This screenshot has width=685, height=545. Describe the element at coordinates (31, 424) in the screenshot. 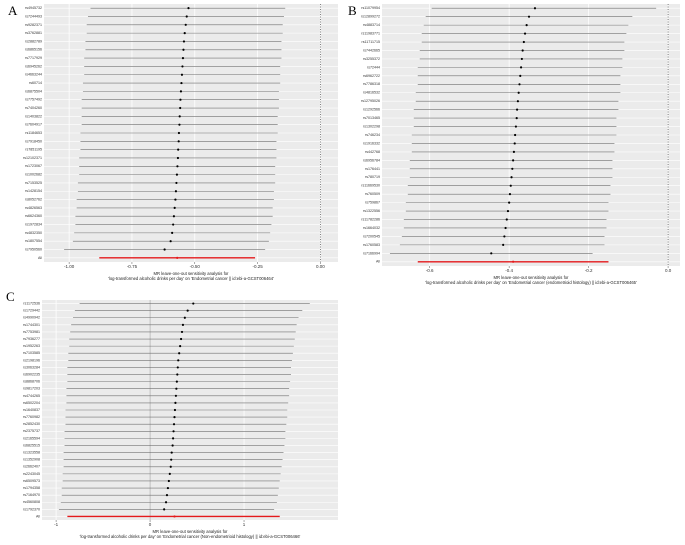

I see `row-label: rs2852430` at that location.